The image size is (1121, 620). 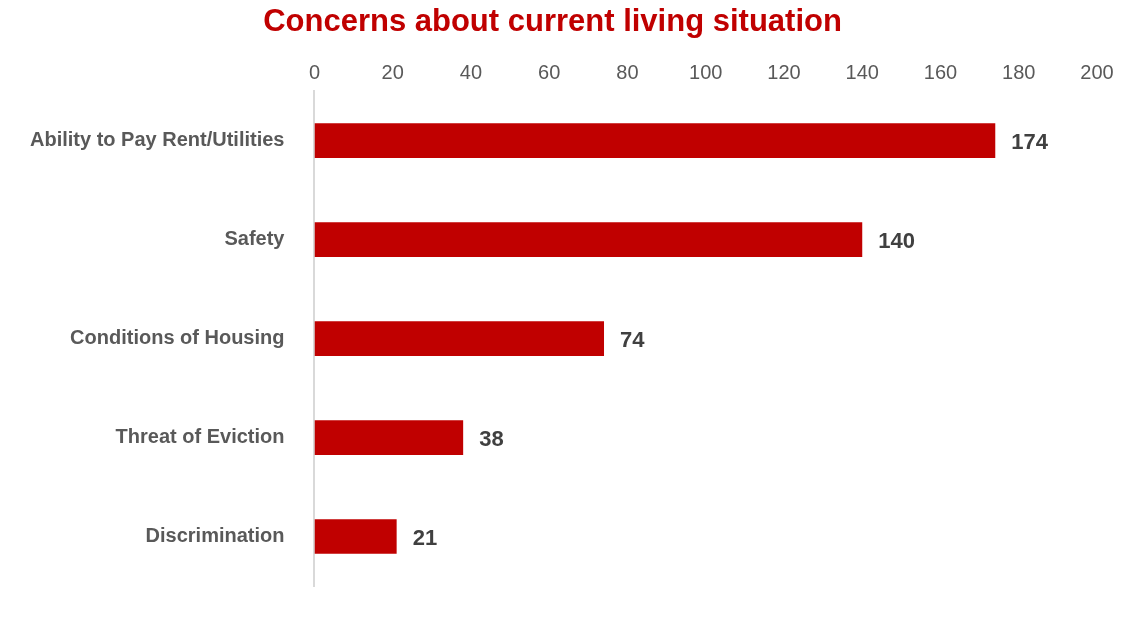 What do you see at coordinates (862, 71) in the screenshot?
I see `x-tick-label: 140` at bounding box center [862, 71].